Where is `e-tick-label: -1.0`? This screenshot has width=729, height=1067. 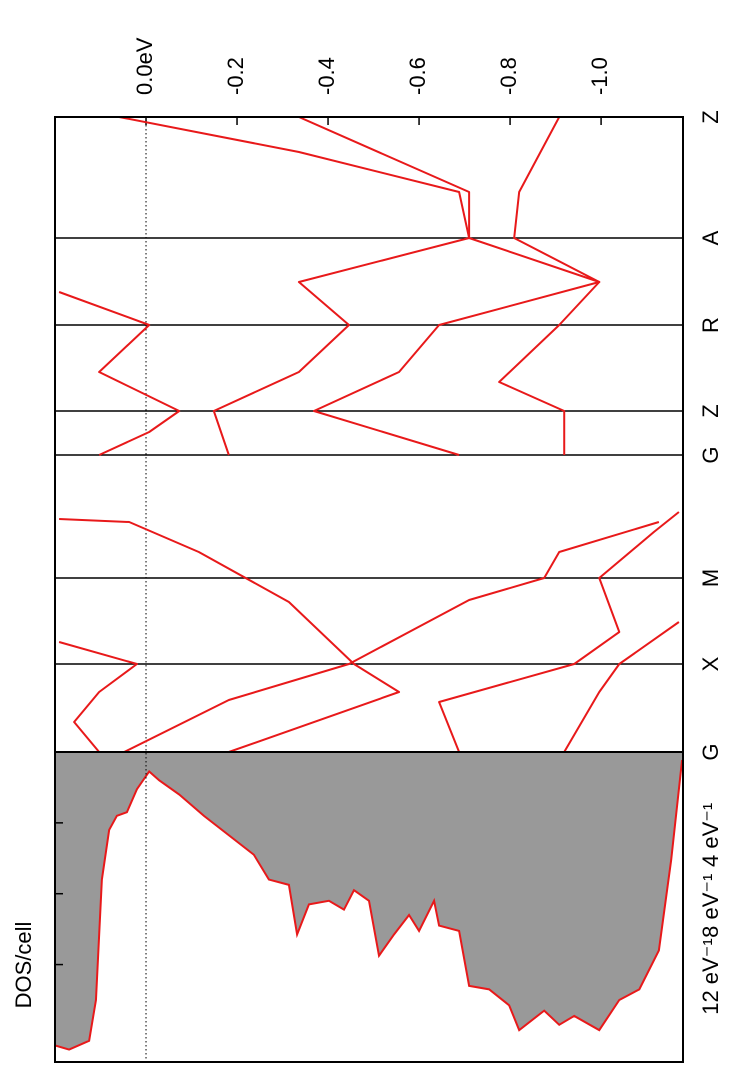 e-tick-label: -1.0 is located at coordinates (599, 76).